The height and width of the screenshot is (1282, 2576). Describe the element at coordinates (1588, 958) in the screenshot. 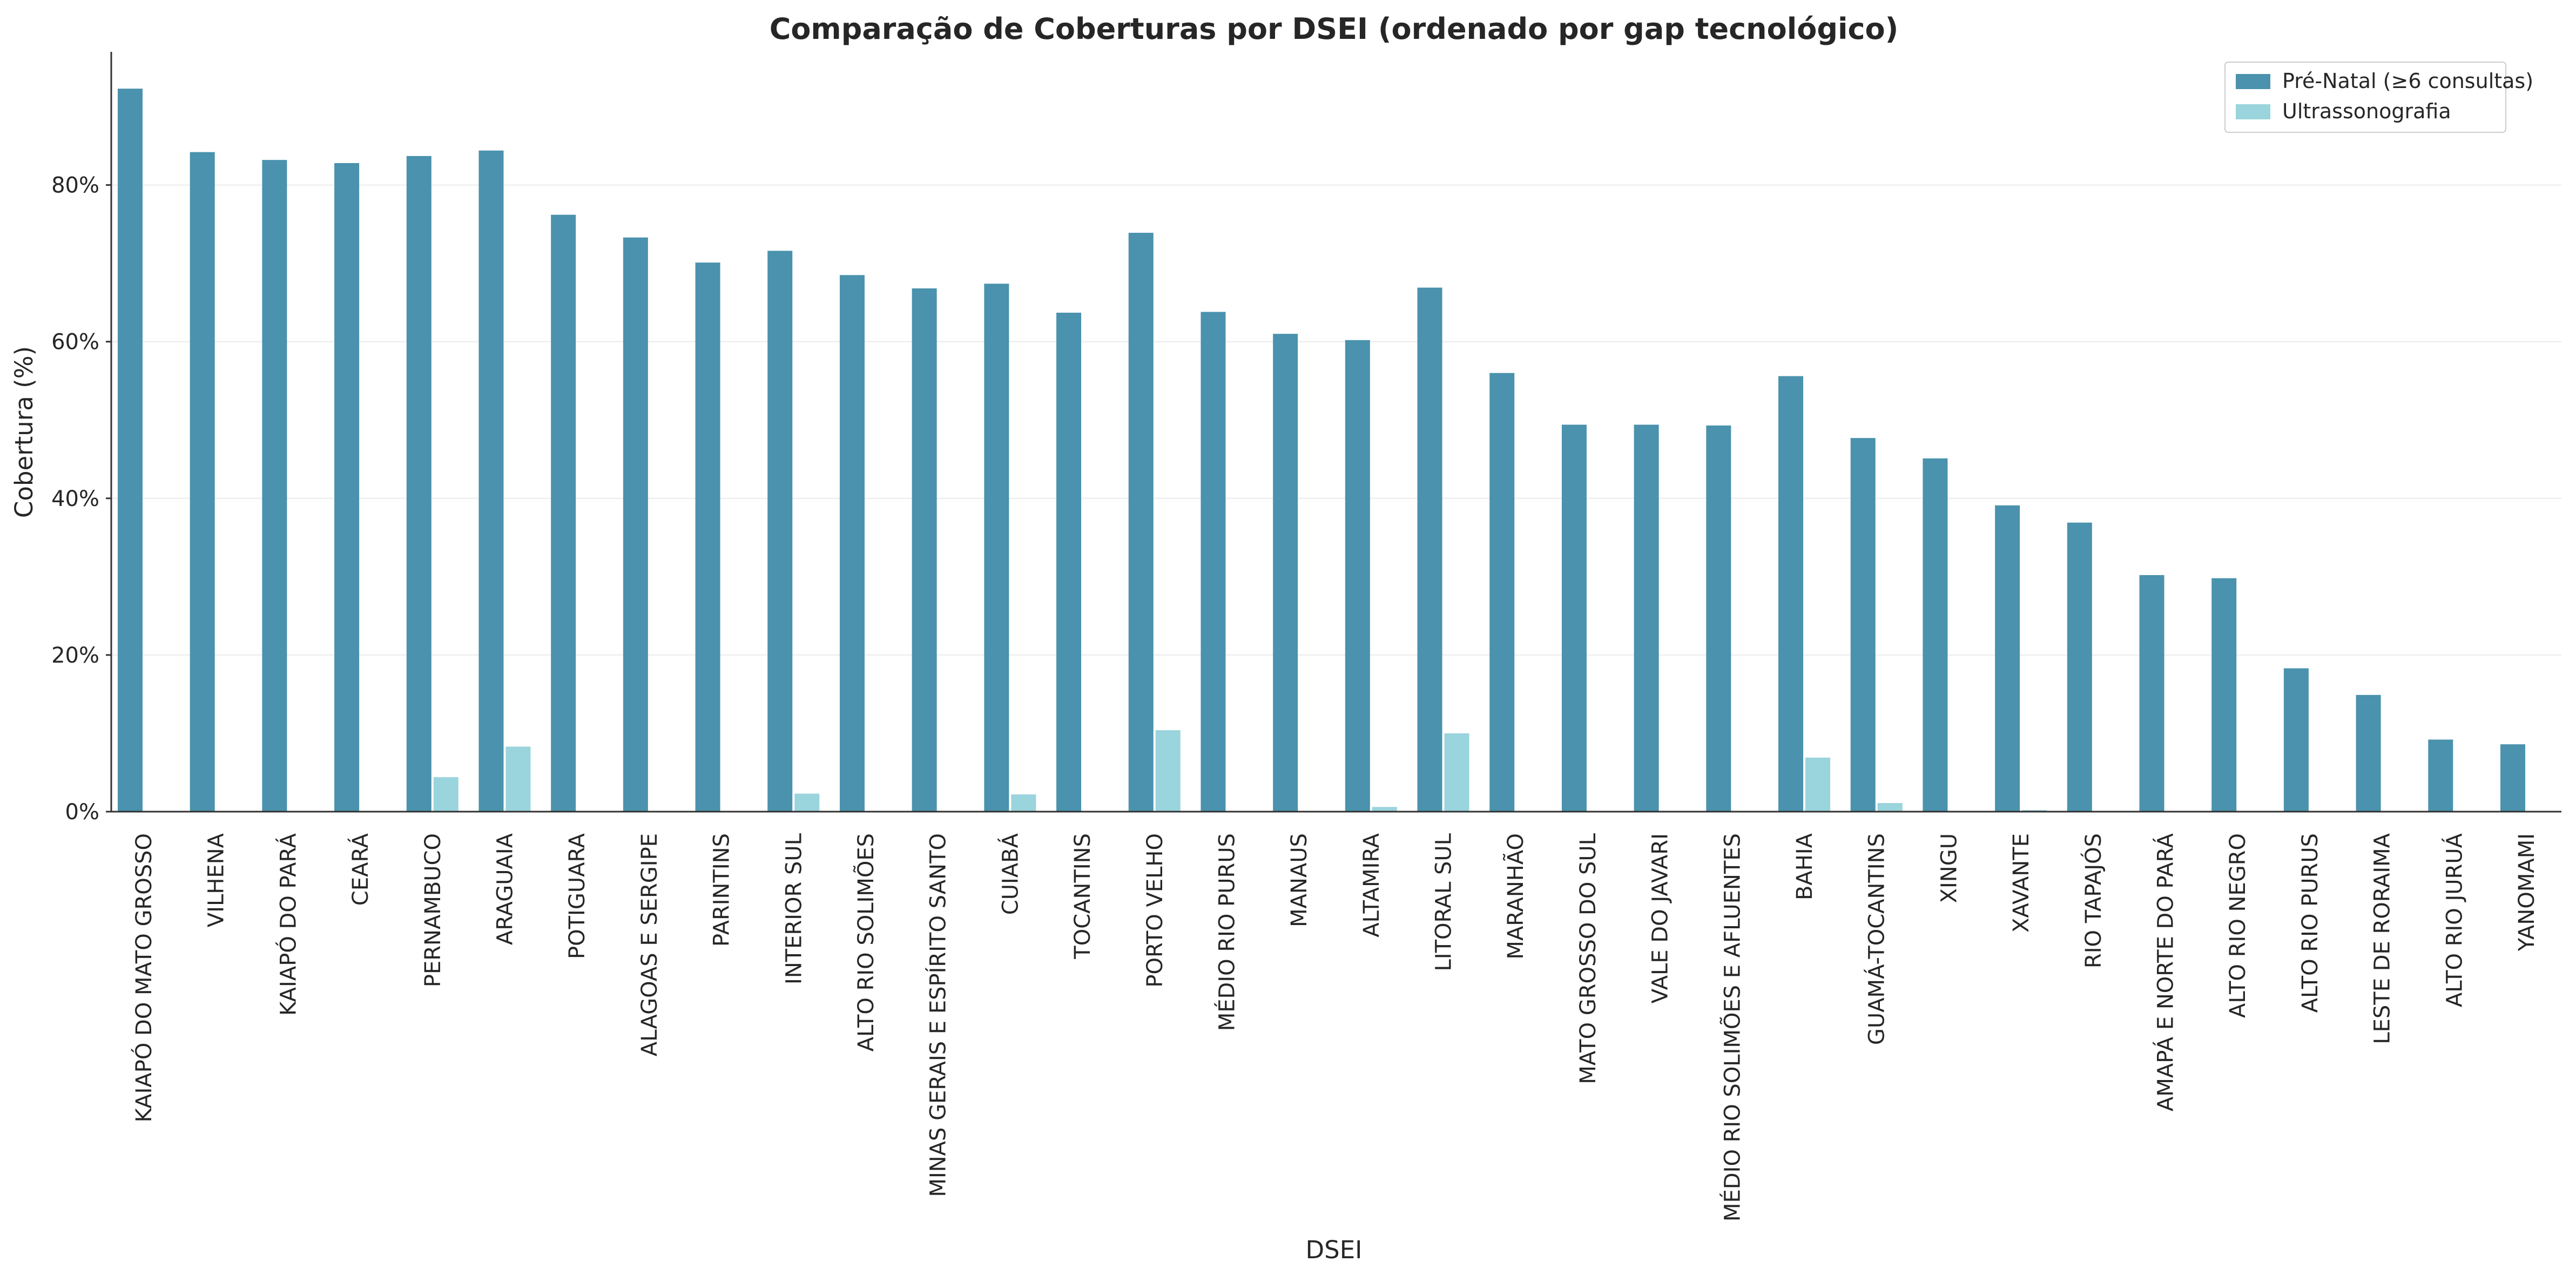

I see `x-tick-label: MATO GROSSO DO SUL` at that location.